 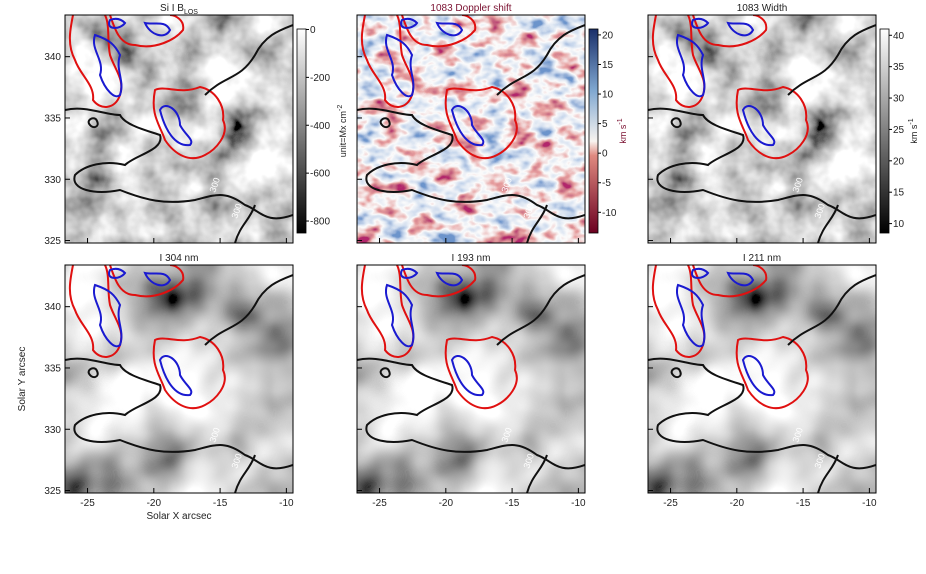 I want to click on panel: 300 300 1083 Width 40 35 30 25 20 15 10 km s-1, so click(x=783, y=123).